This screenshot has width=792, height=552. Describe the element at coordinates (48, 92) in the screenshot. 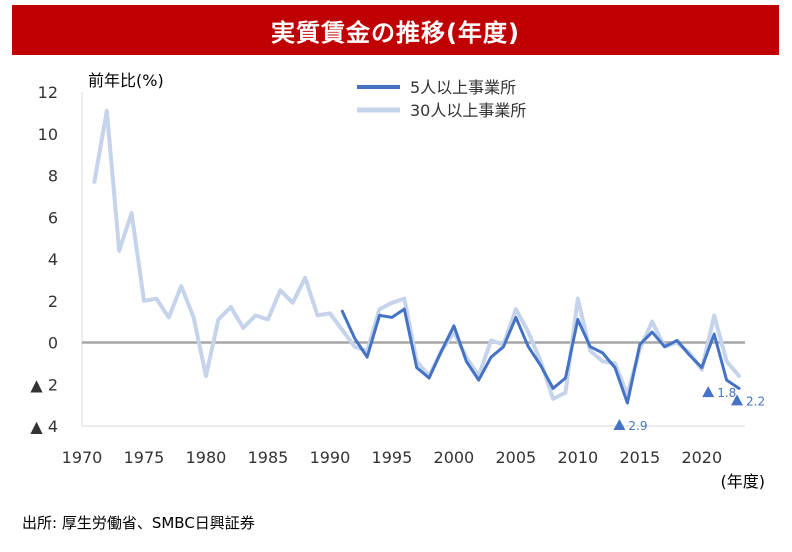

I see `y-tick-label: 12` at that location.